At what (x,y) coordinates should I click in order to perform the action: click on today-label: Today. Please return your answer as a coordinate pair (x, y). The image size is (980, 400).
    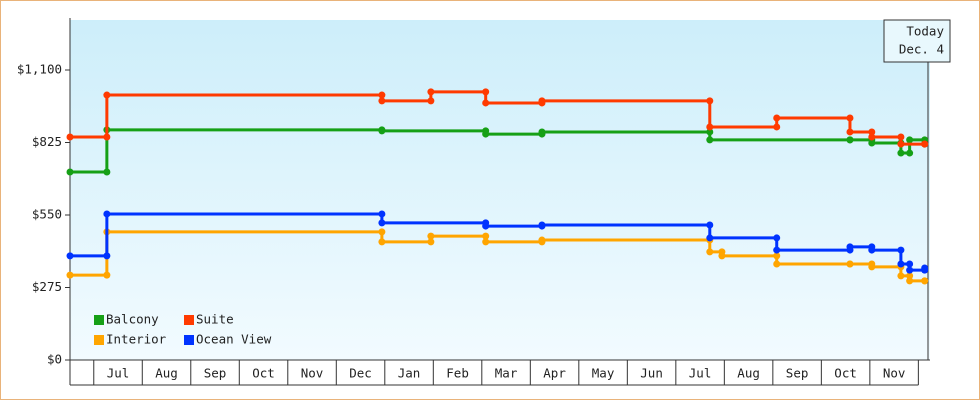
    Looking at the image, I should click on (925, 31).